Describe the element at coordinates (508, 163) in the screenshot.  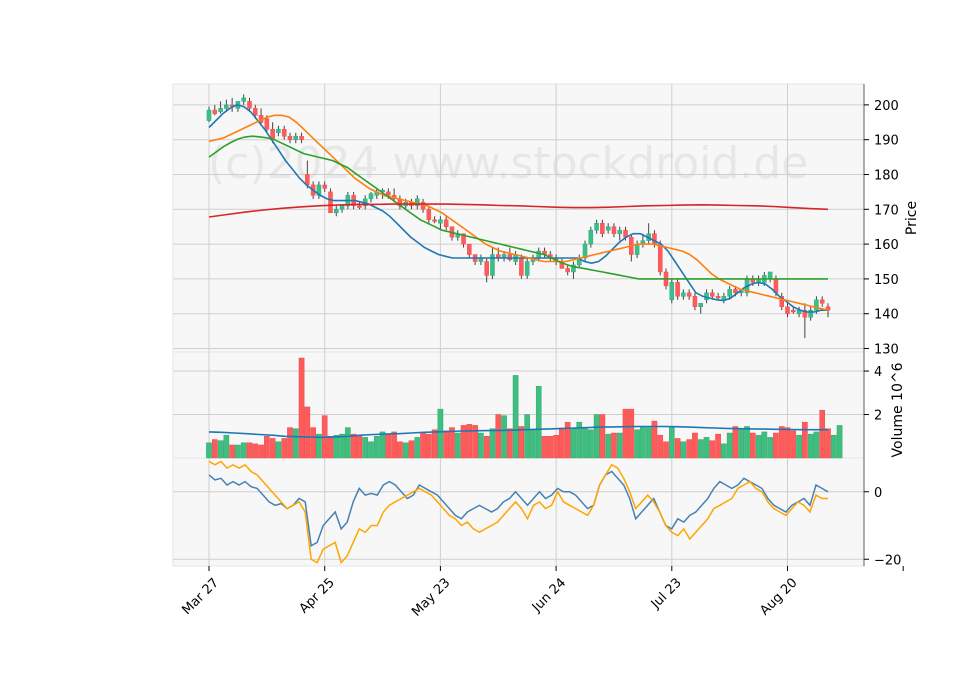
I see `watermark: (c)2024 www.stockdroid.de` at that location.